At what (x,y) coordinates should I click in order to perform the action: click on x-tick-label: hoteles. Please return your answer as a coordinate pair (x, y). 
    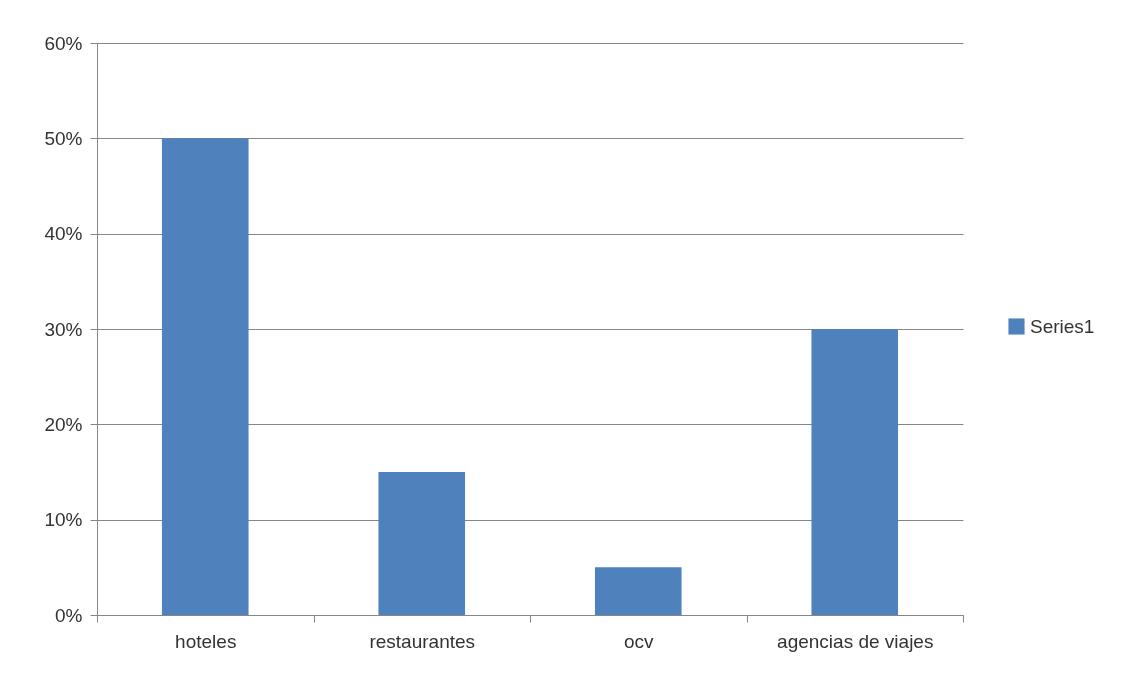
    Looking at the image, I should click on (206, 641).